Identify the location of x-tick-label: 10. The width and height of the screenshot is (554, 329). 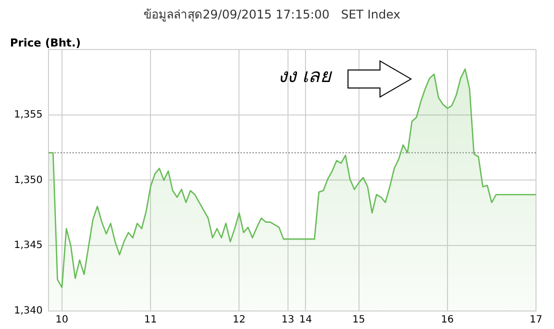
(62, 320).